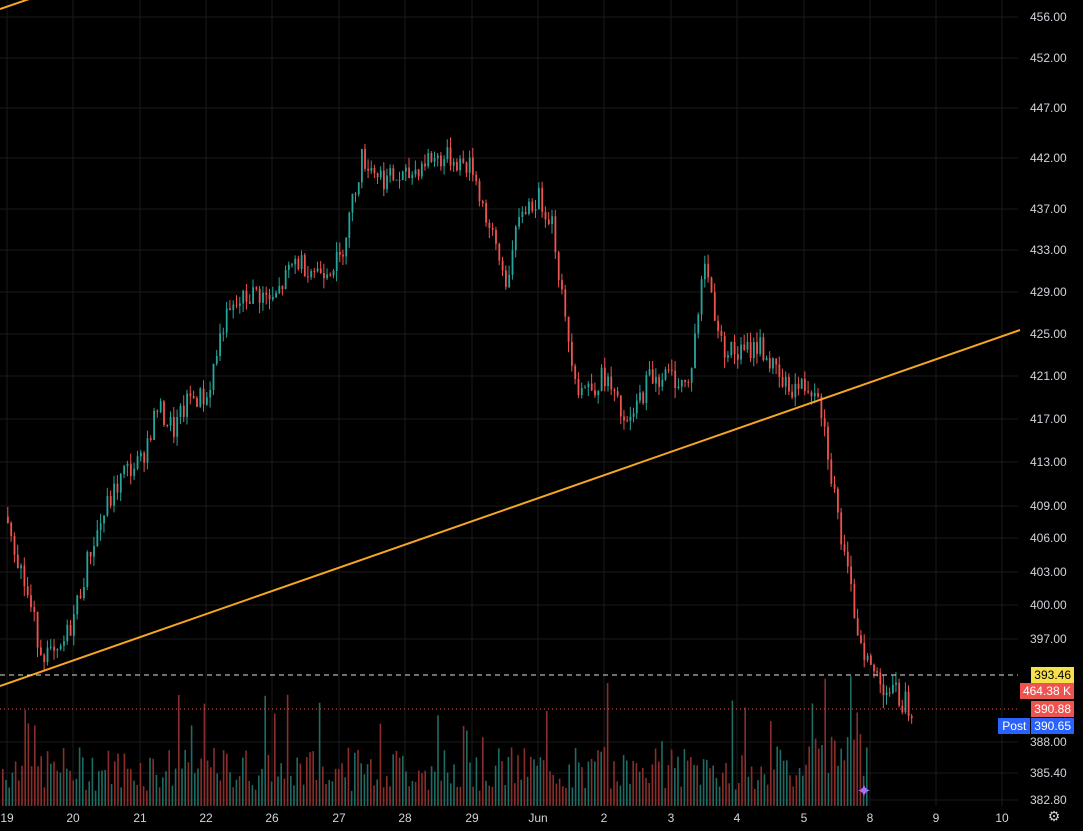 This screenshot has width=1083, height=831. Describe the element at coordinates (1046, 691) in the screenshot. I see `volume-tag: 464.38 K` at that location.